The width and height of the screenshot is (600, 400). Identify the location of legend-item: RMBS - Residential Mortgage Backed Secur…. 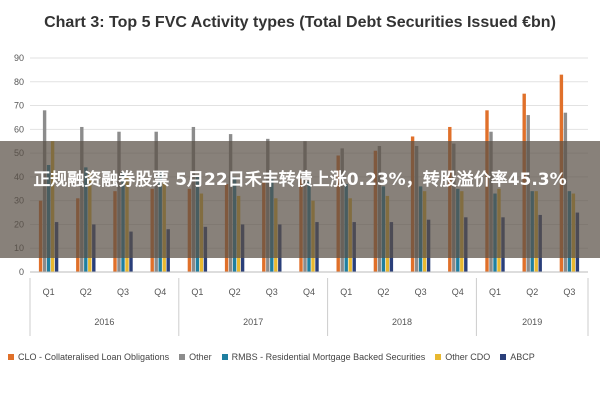
(323, 357).